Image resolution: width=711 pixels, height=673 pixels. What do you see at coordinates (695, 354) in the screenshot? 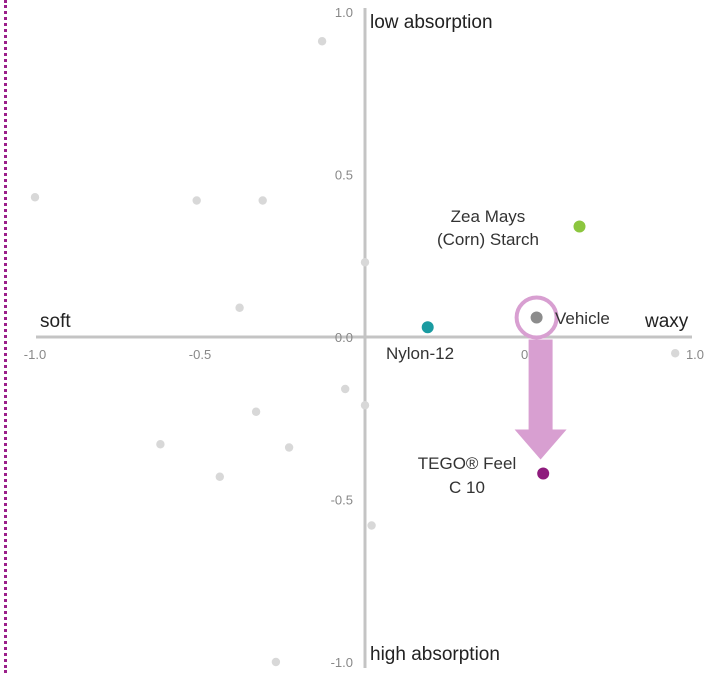
I see `x-tick-label: 1.0` at bounding box center [695, 354].